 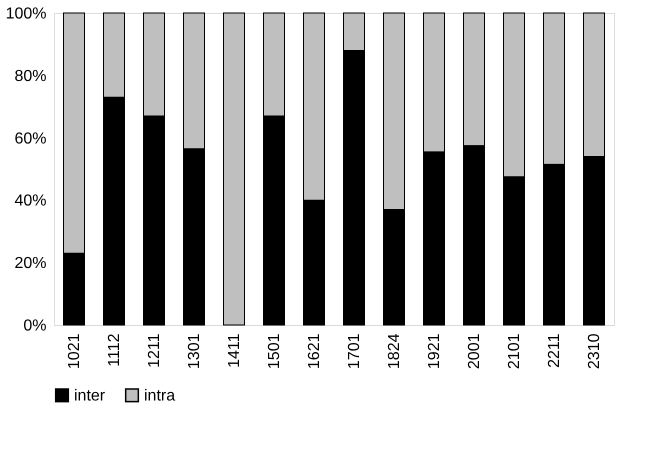 I want to click on x-tick-label: 1211, so click(x=154, y=350).